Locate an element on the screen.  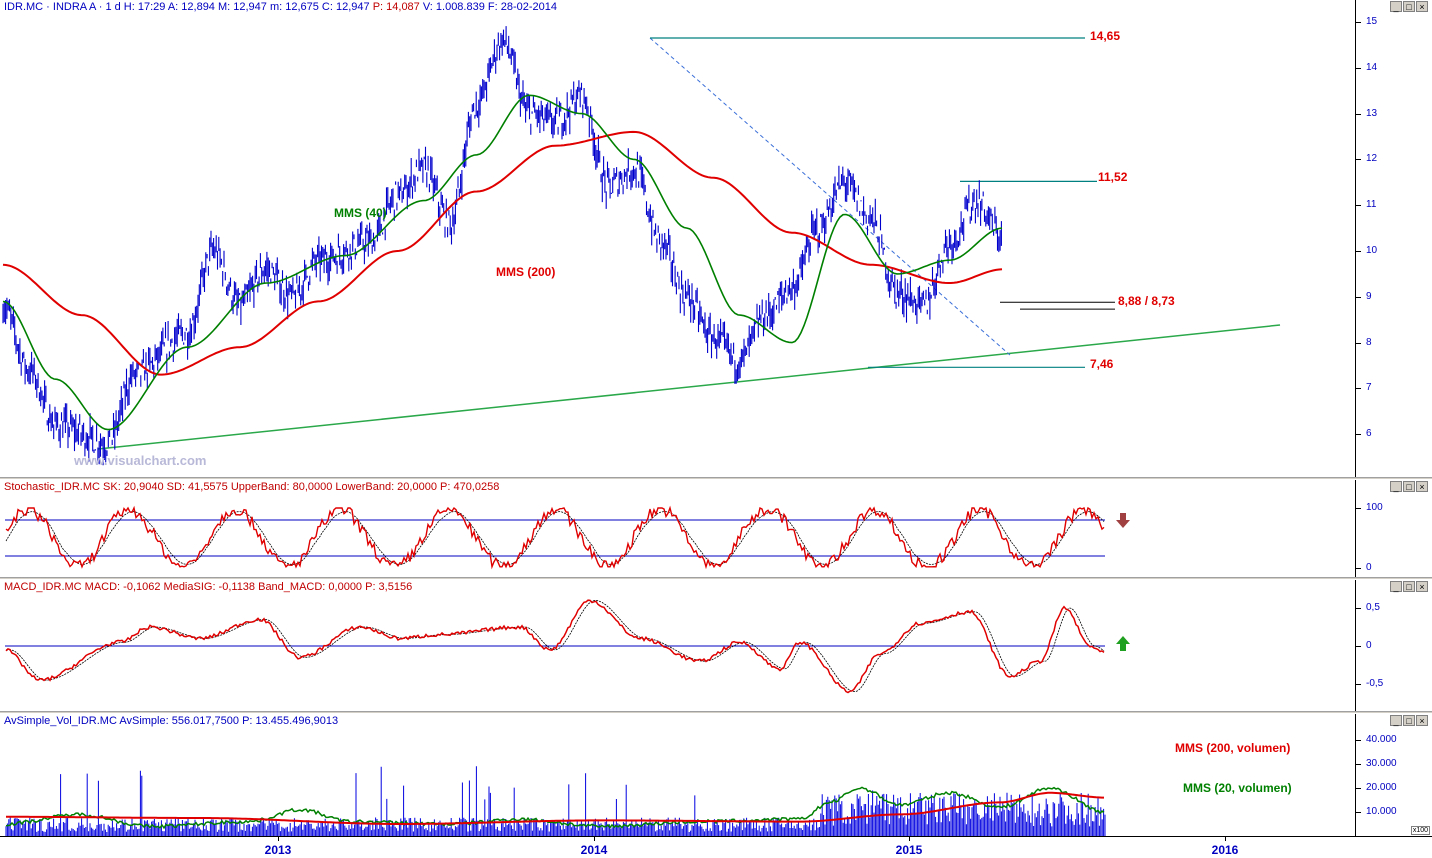
label-level-888-873: 8,88 / 8,73 is located at coordinates (1146, 301).